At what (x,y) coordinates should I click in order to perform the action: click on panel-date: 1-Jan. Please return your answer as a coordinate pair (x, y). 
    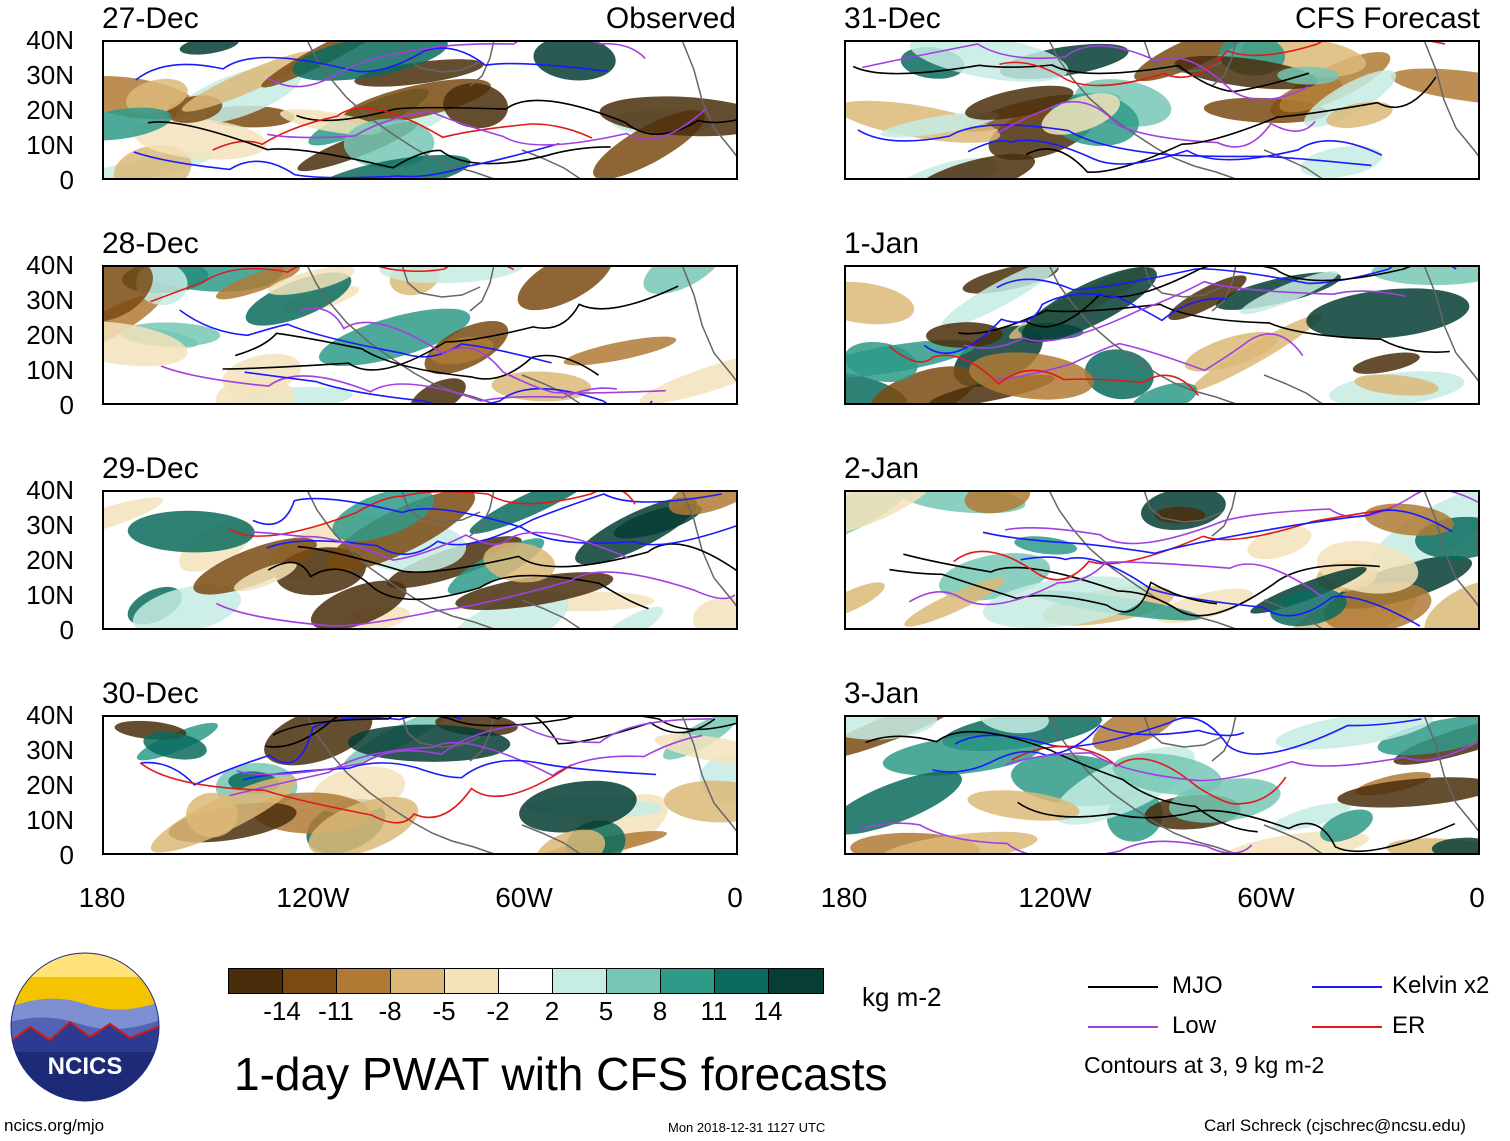
    Looking at the image, I should click on (882, 243).